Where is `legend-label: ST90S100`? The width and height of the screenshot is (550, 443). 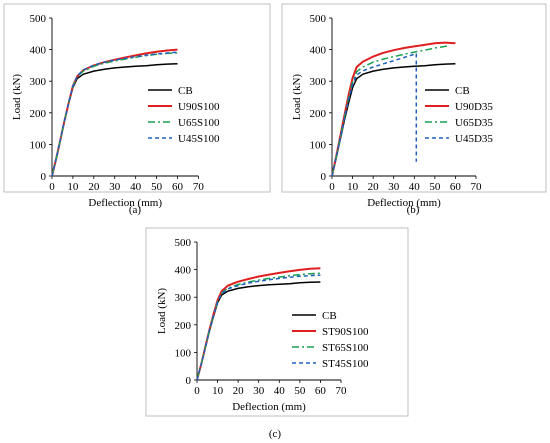 legend-label: ST90S100 is located at coordinates (345, 332).